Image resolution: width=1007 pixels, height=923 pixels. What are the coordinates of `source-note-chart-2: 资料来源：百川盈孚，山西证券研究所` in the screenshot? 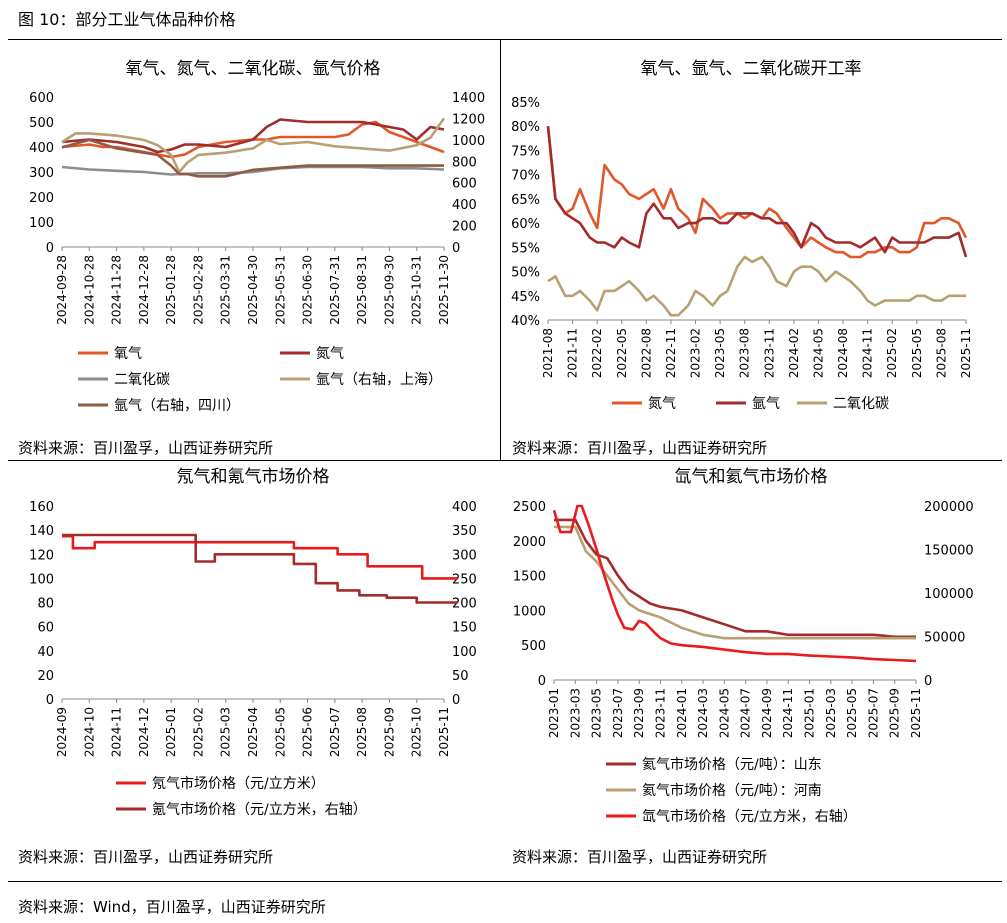 It's located at (640, 448).